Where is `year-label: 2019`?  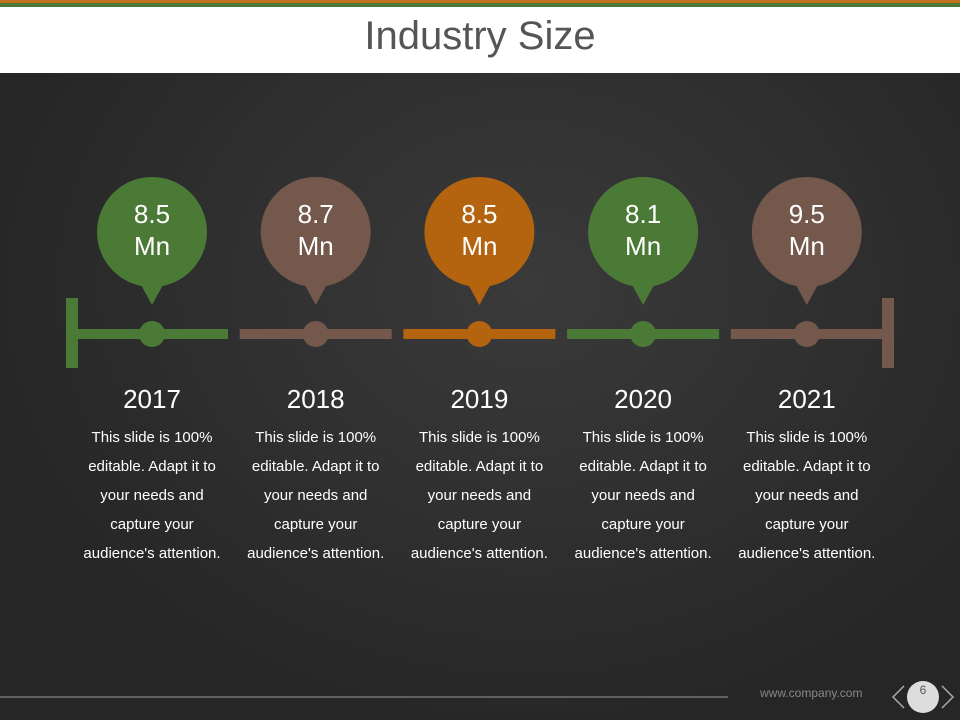 year-label: 2019 is located at coordinates (479, 399).